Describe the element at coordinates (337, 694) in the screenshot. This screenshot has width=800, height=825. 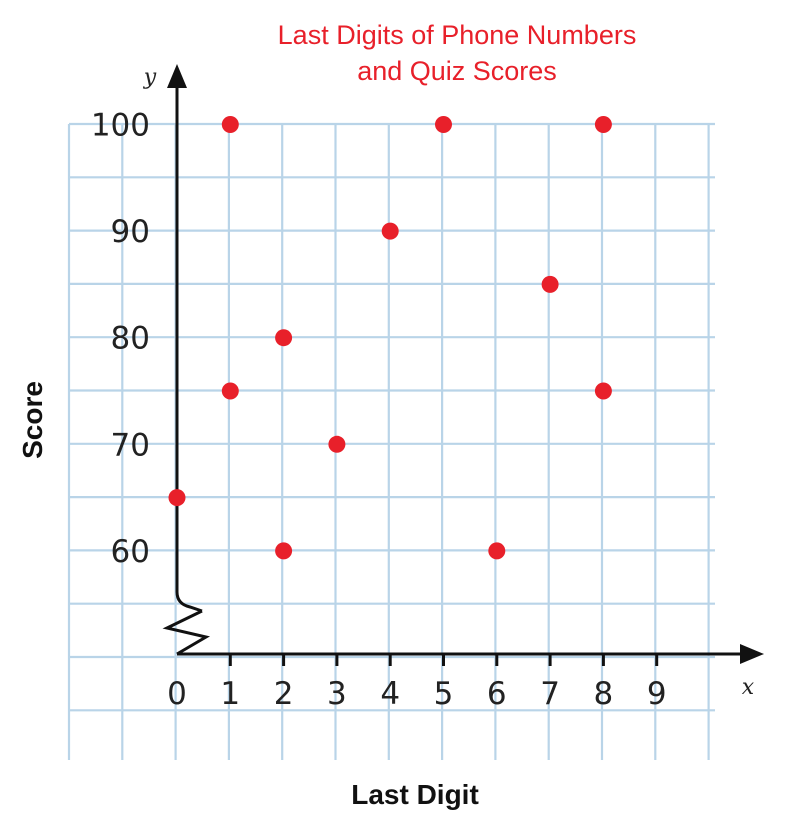
I see `x-tick-label: 3` at that location.